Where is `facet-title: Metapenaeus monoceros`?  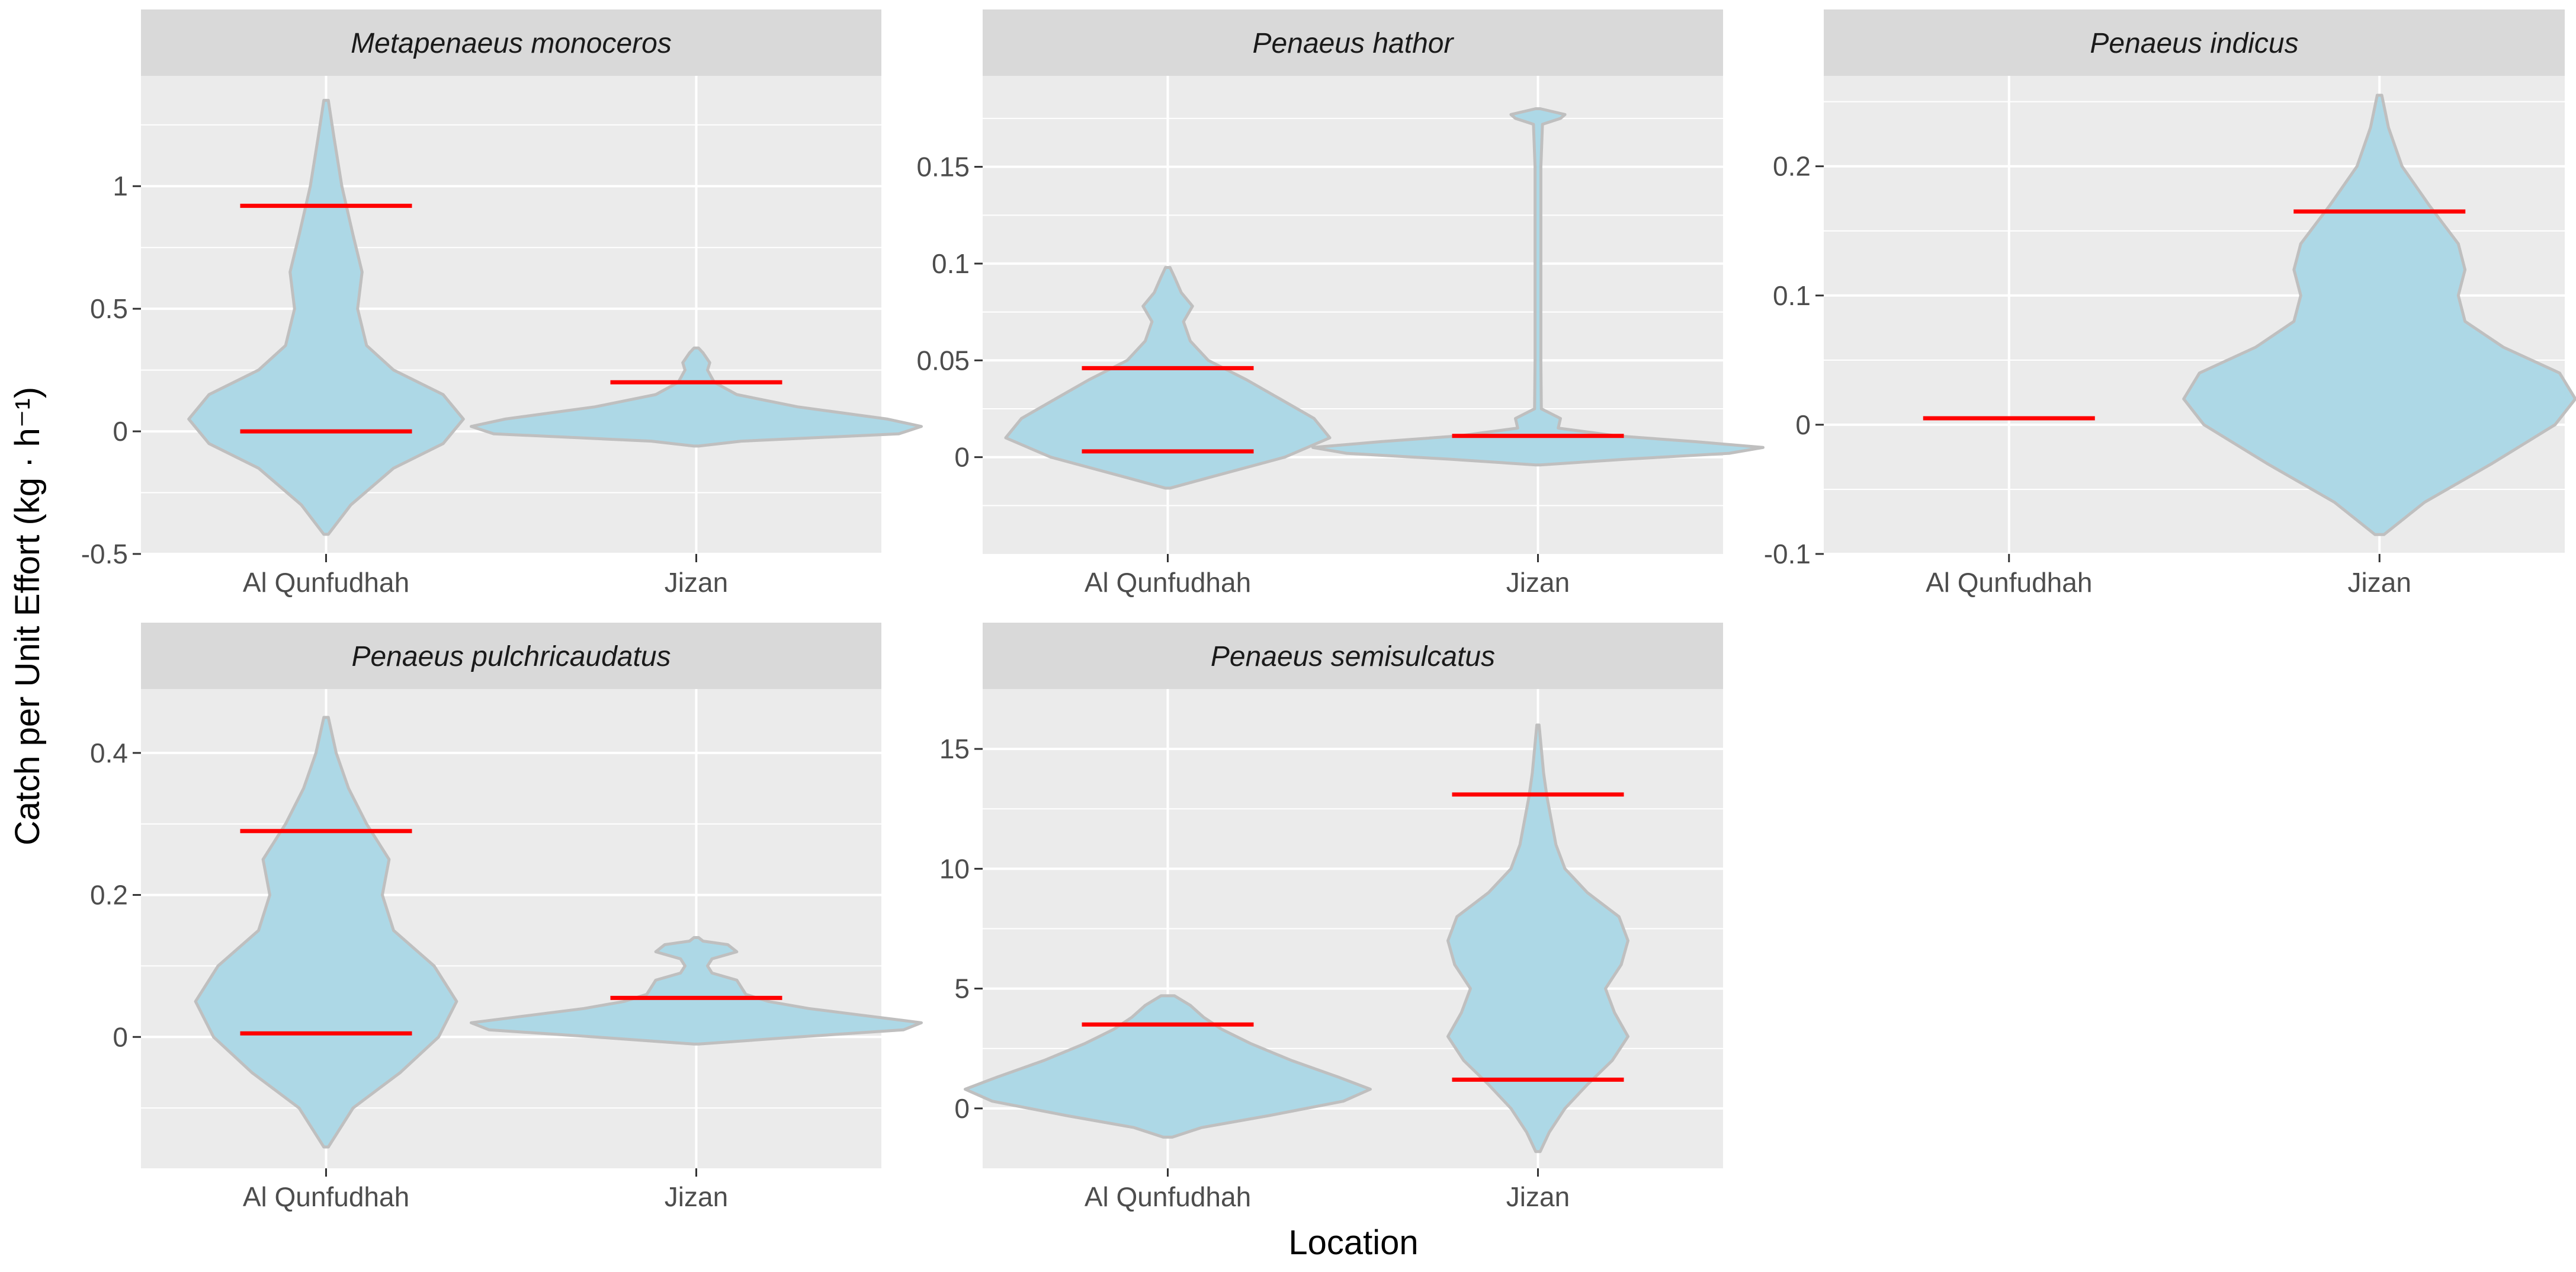 facet-title: Metapenaeus monoceros is located at coordinates (512, 43).